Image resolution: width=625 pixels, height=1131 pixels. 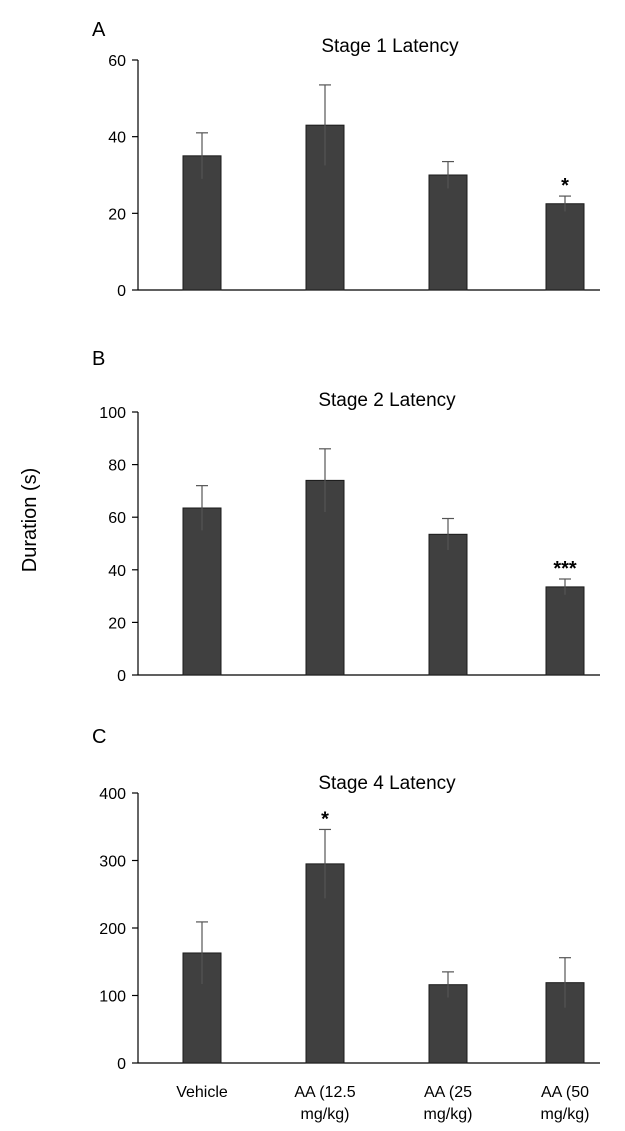 I want to click on y-tick-label: 300, so click(x=112, y=862).